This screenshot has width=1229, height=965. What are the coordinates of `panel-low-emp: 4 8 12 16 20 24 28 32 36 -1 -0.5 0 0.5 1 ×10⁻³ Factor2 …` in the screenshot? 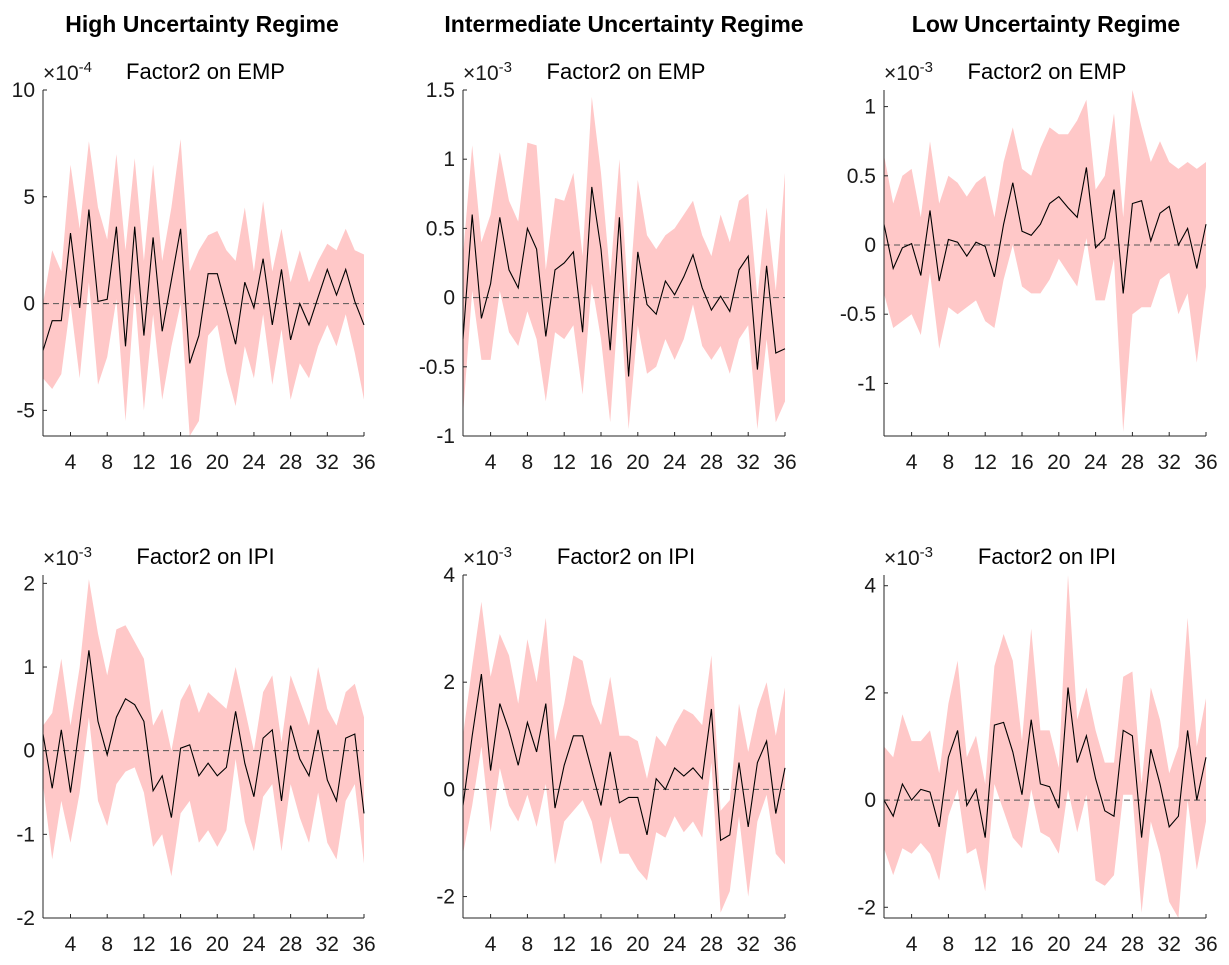 It's located at (1029, 266).